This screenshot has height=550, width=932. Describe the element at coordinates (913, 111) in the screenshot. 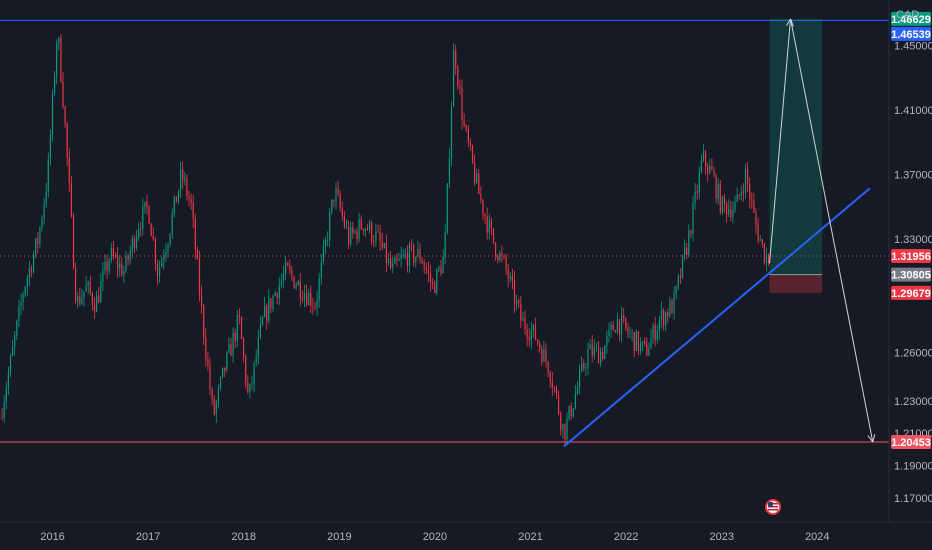

I see `y-tick-label: 1.41000` at that location.